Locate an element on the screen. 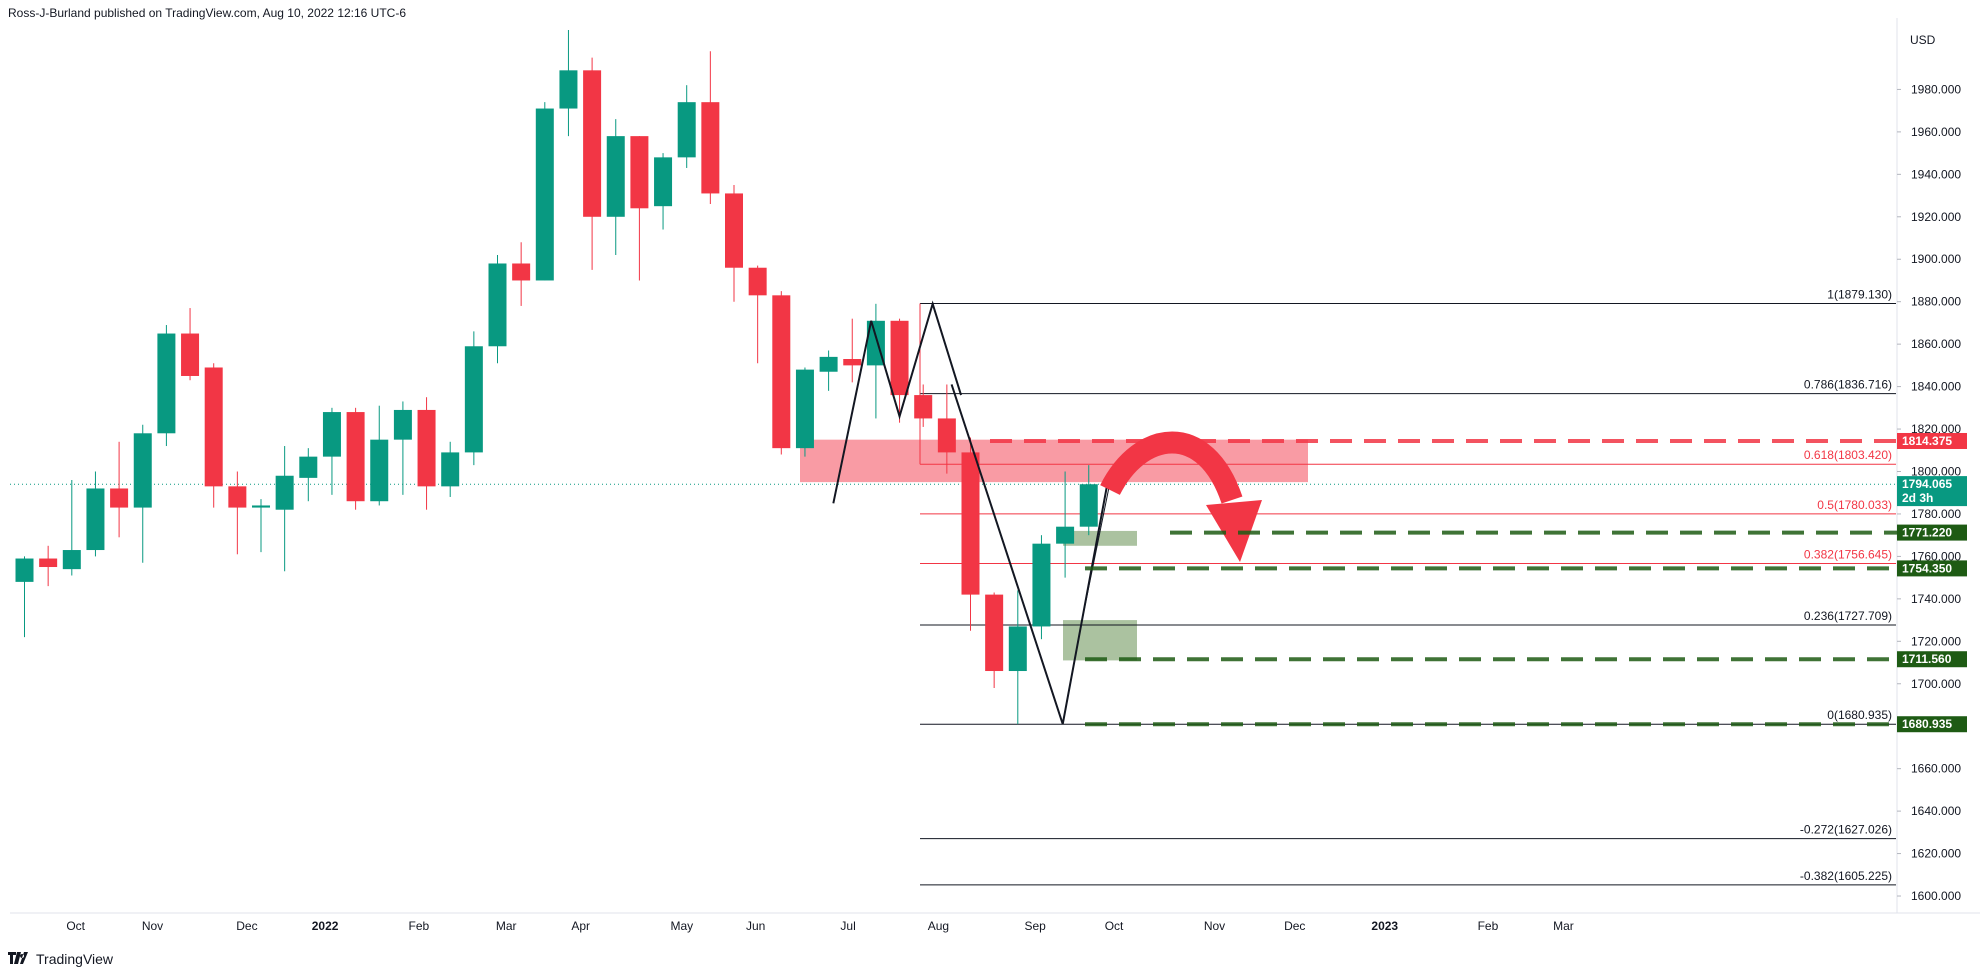 The width and height of the screenshot is (1980, 975). fib-label--0.272: -0.272(1627.026) is located at coordinates (1846, 830).